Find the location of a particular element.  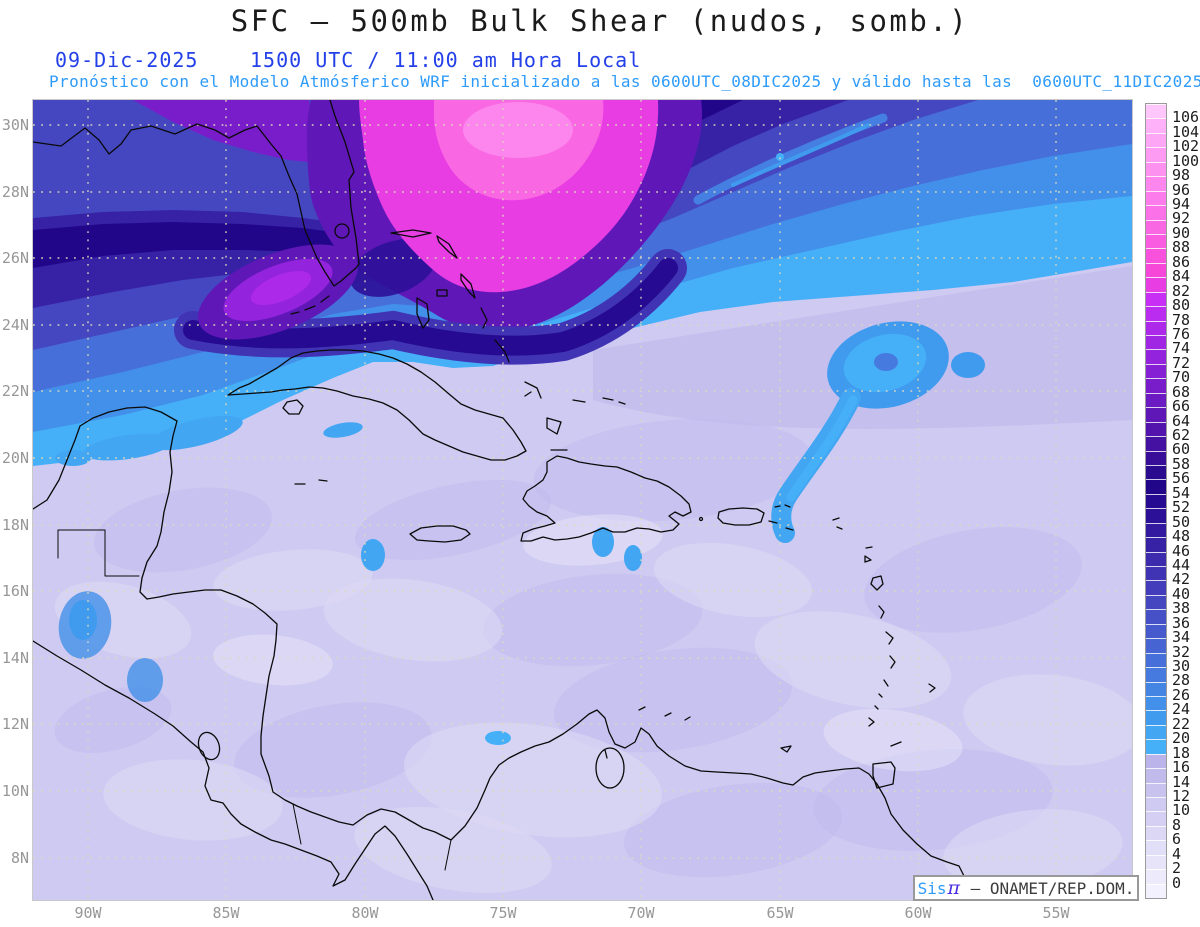

colorbar-label-38: 38 is located at coordinates (1181, 608).